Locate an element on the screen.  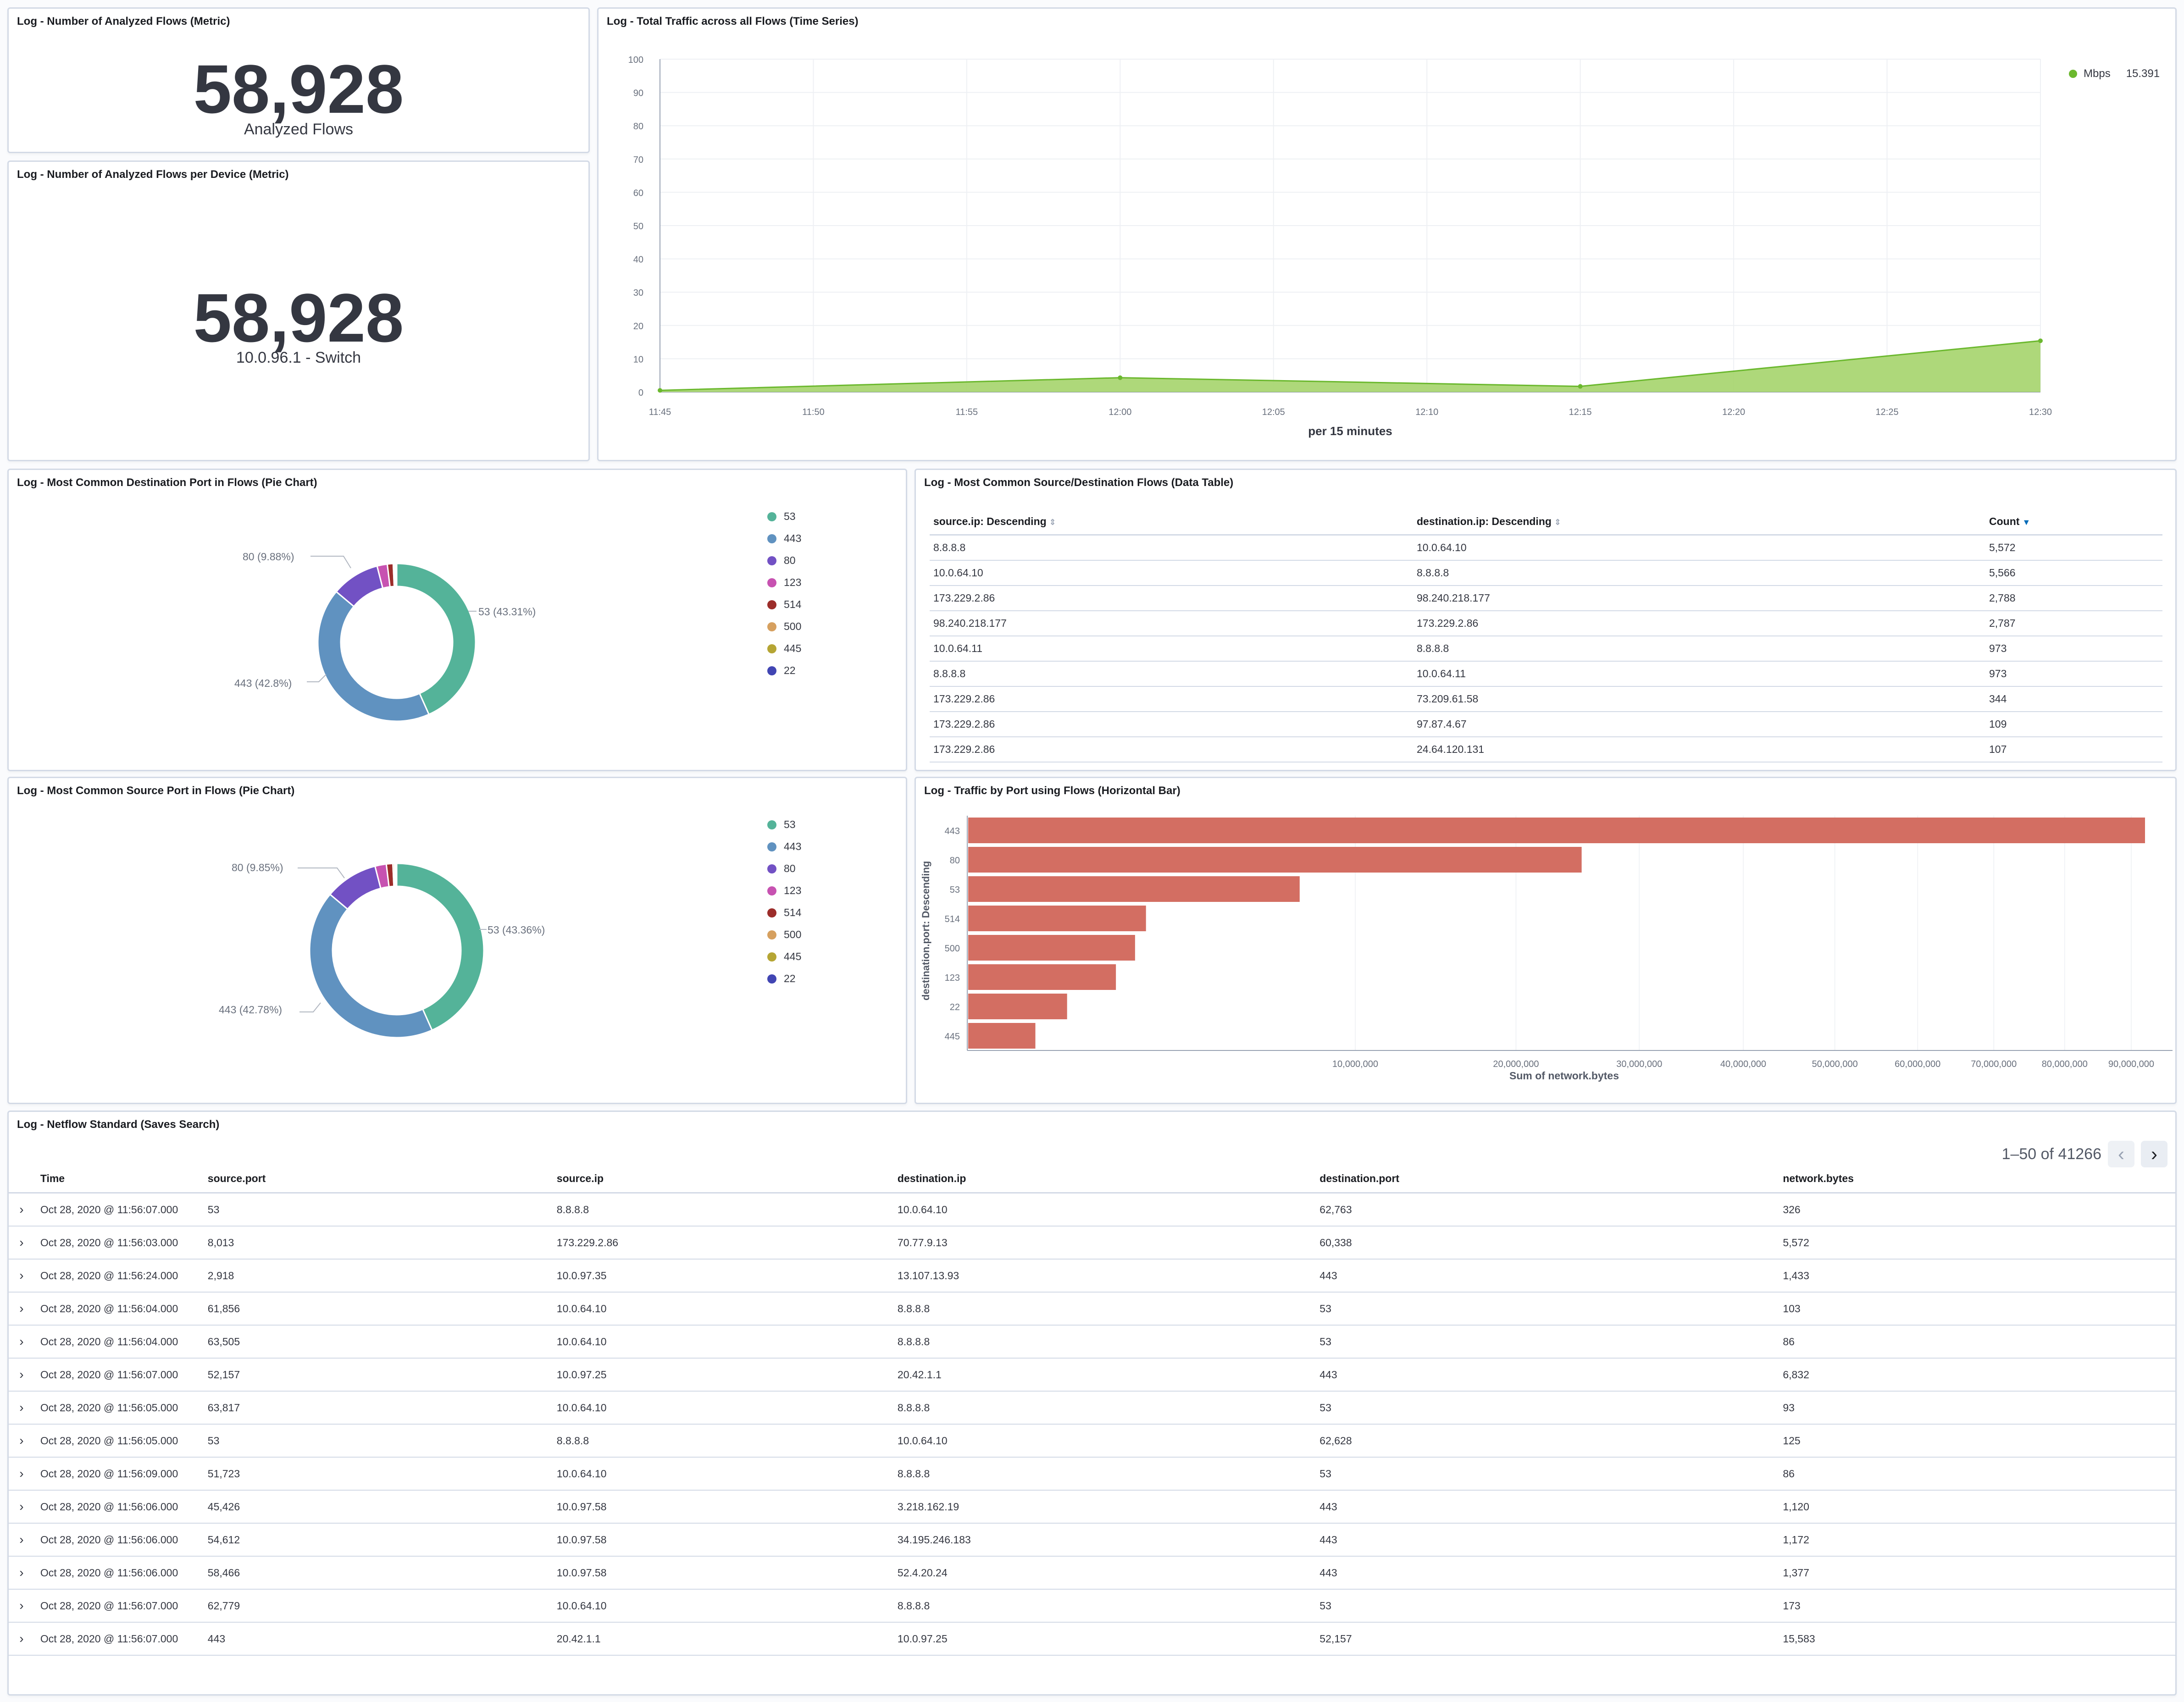
column-header-destination-ip: destination.ip is located at coordinates (1103, 1179).